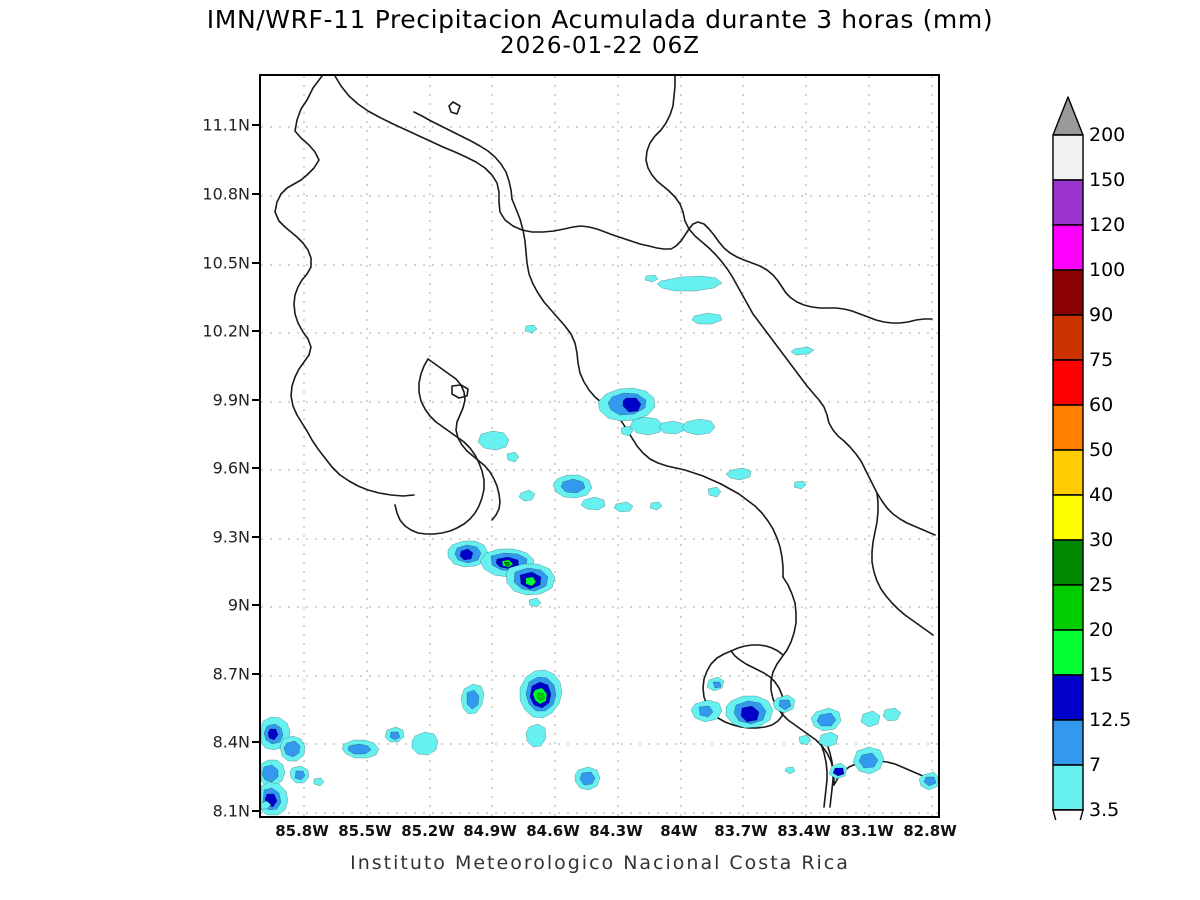  I want to click on precip-blob-sw-corner-c, so click(273, 773).